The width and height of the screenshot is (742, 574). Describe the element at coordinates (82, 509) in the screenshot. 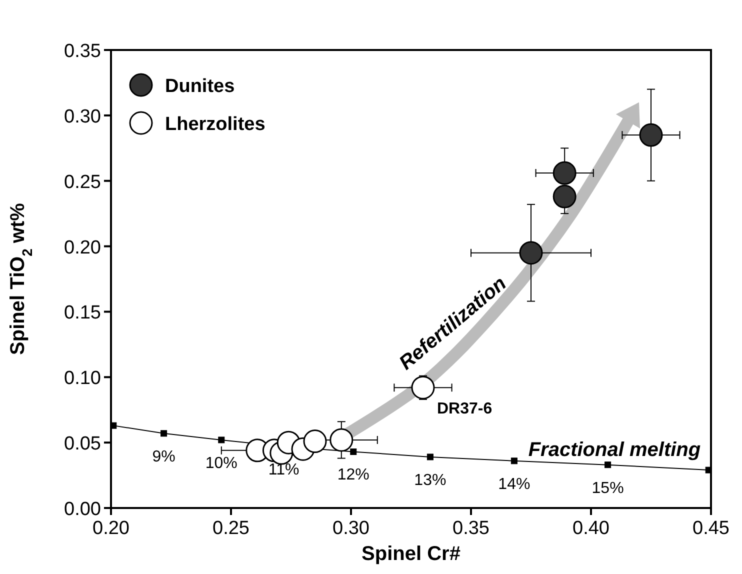

I see `y-tick-label: 0.00` at that location.